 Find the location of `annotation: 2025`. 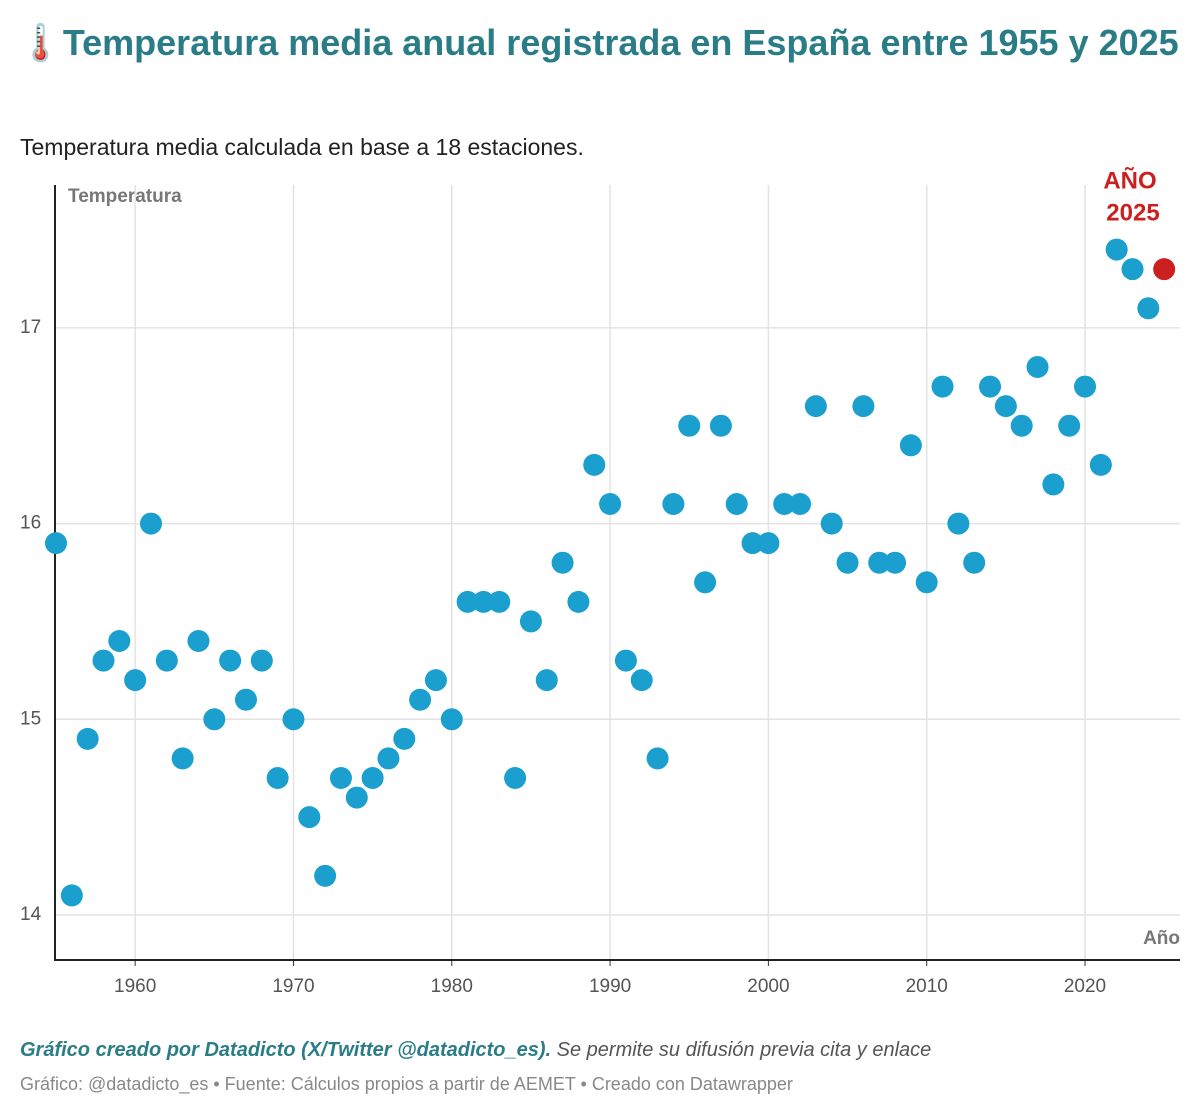

annotation: 2025 is located at coordinates (1132, 212).